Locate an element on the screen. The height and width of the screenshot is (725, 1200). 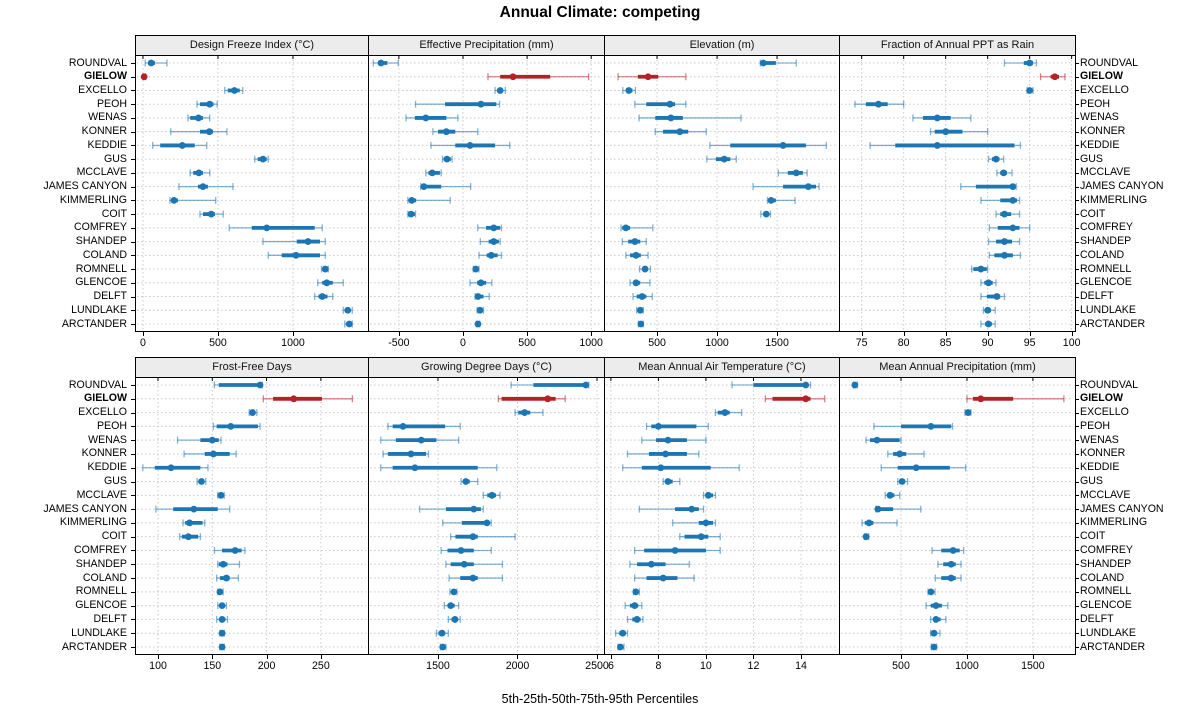
panel-border is located at coordinates (252, 516).